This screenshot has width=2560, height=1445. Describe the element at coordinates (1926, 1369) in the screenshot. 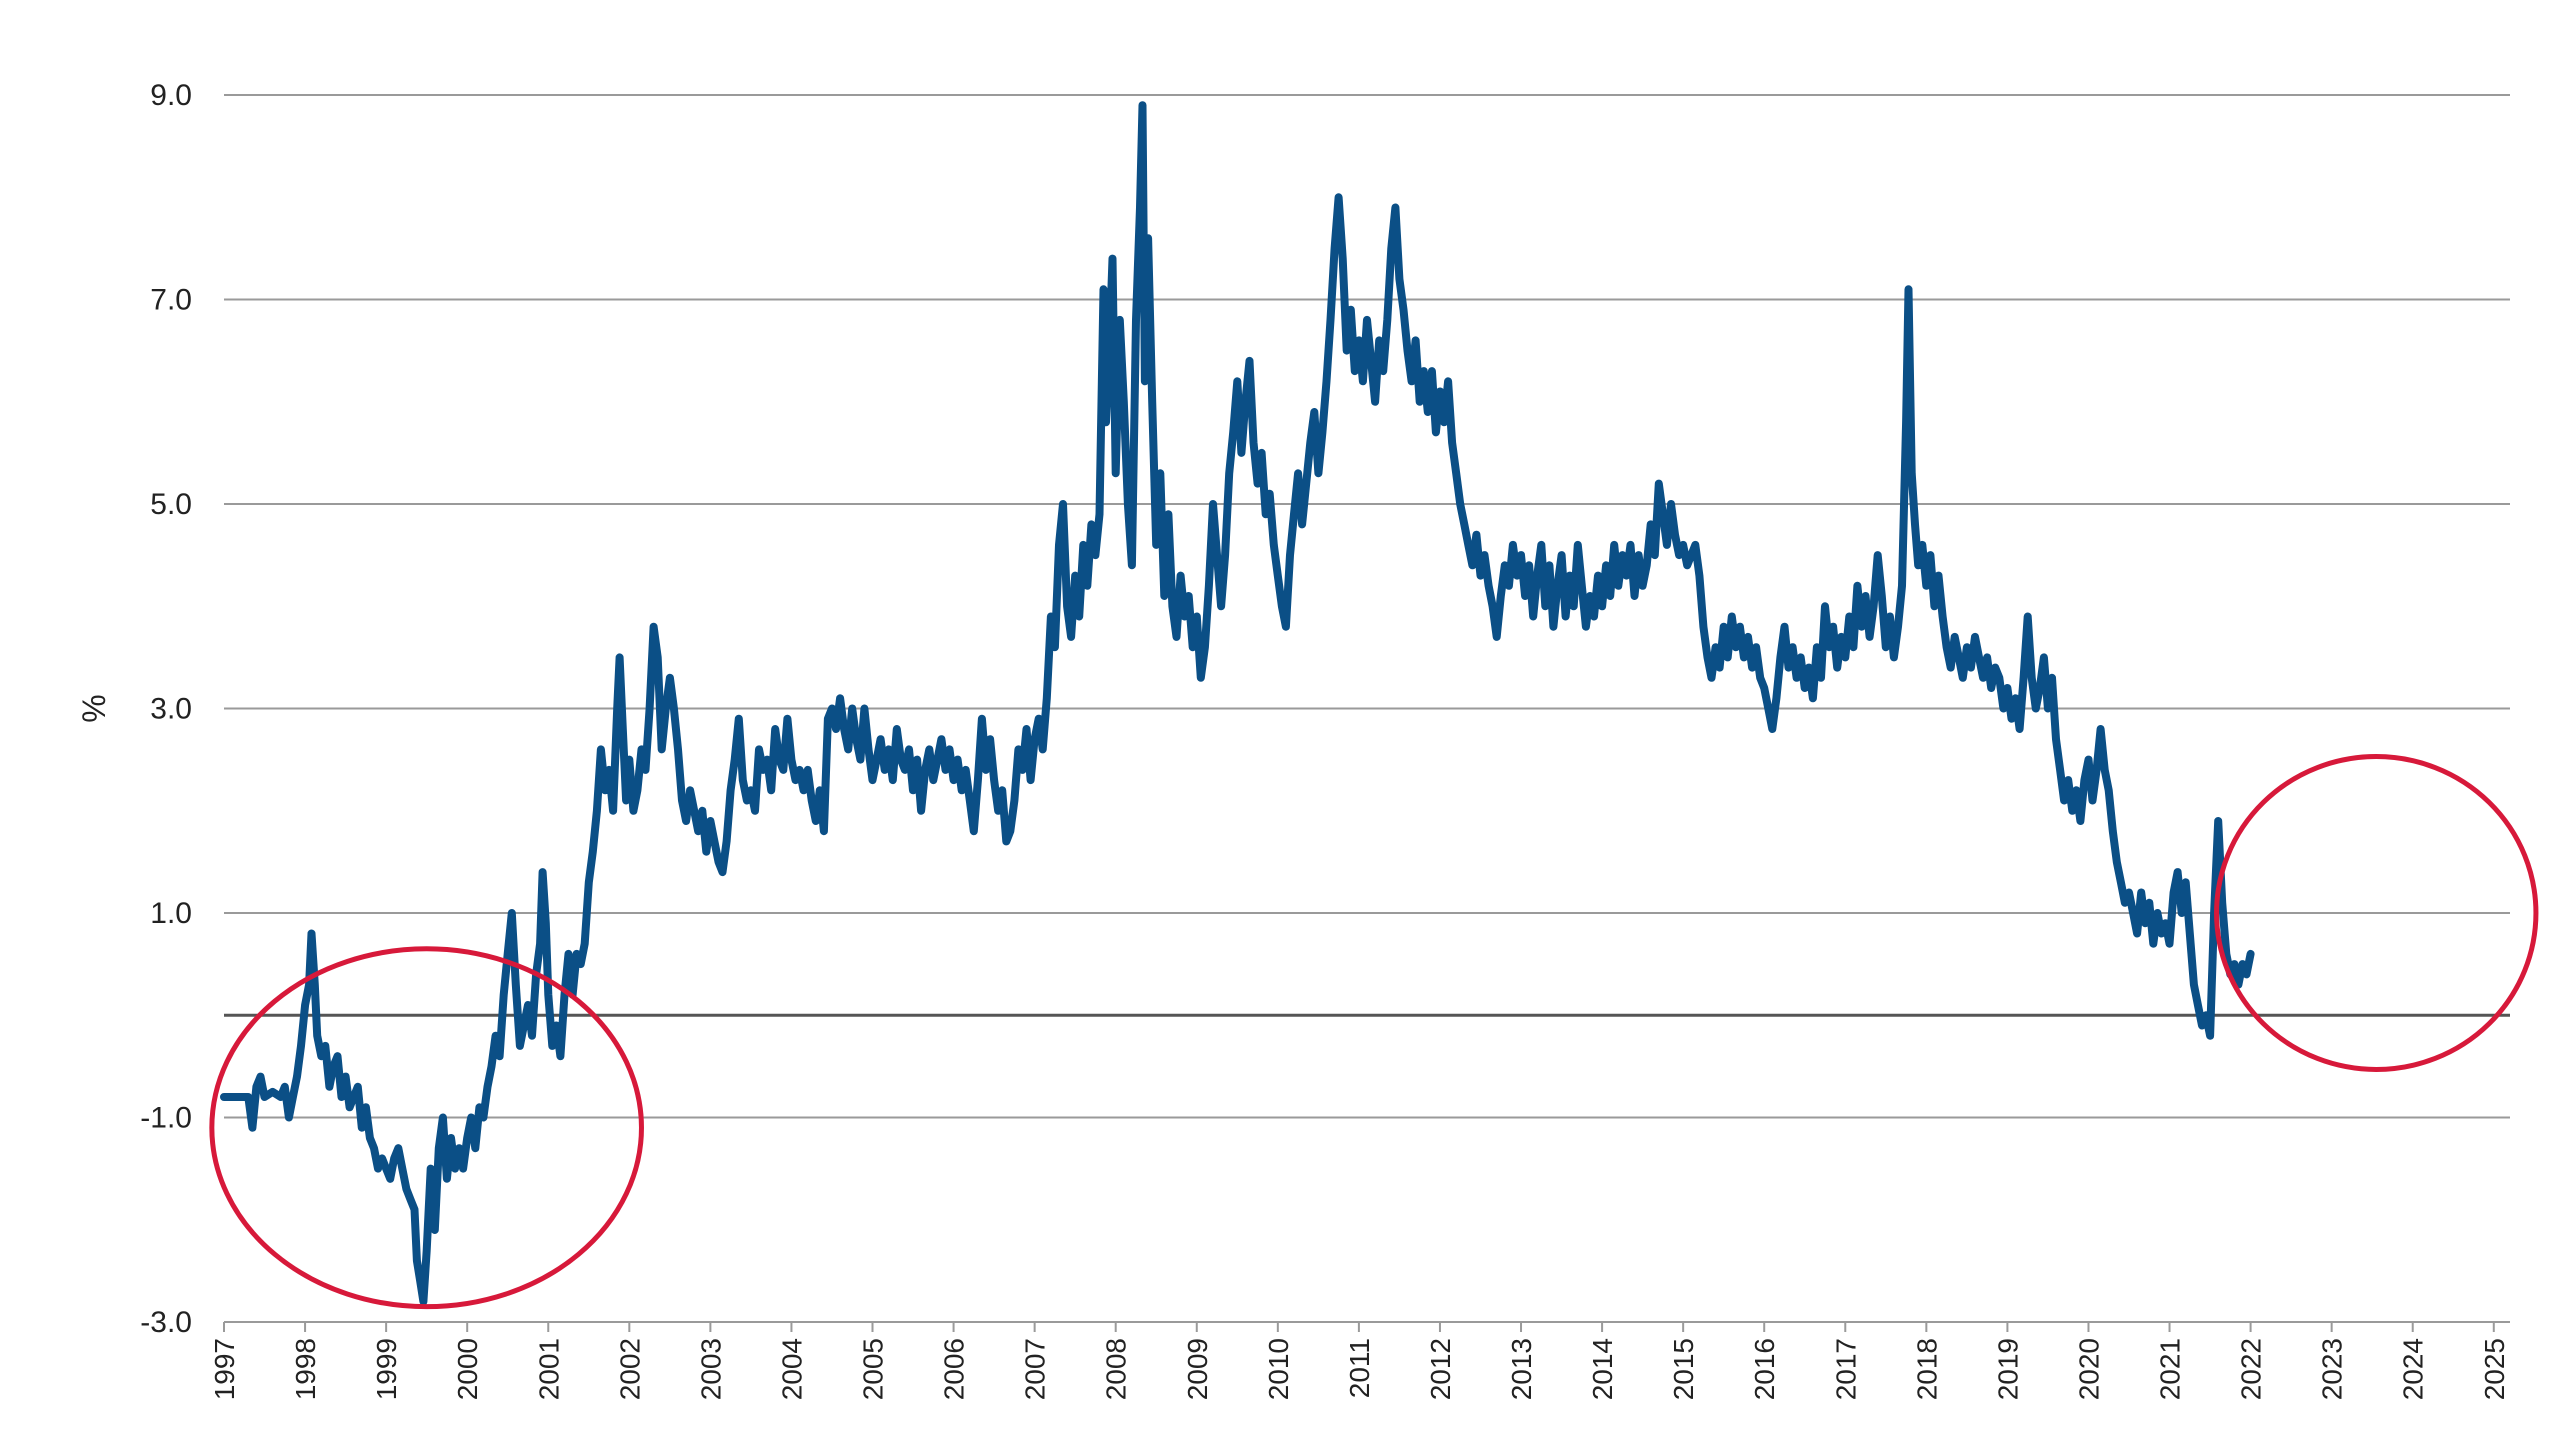

I see `x-tick-label: 2018` at that location.